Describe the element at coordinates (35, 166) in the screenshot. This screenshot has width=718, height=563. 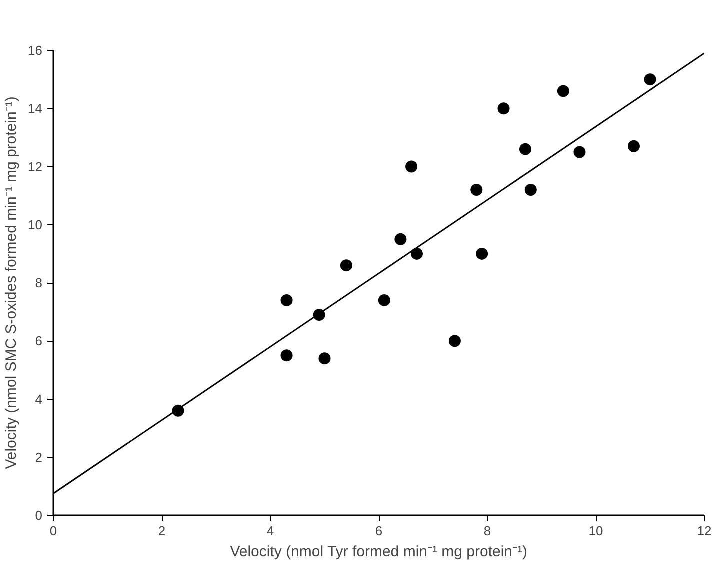
I see `y-tick-label: 12` at that location.